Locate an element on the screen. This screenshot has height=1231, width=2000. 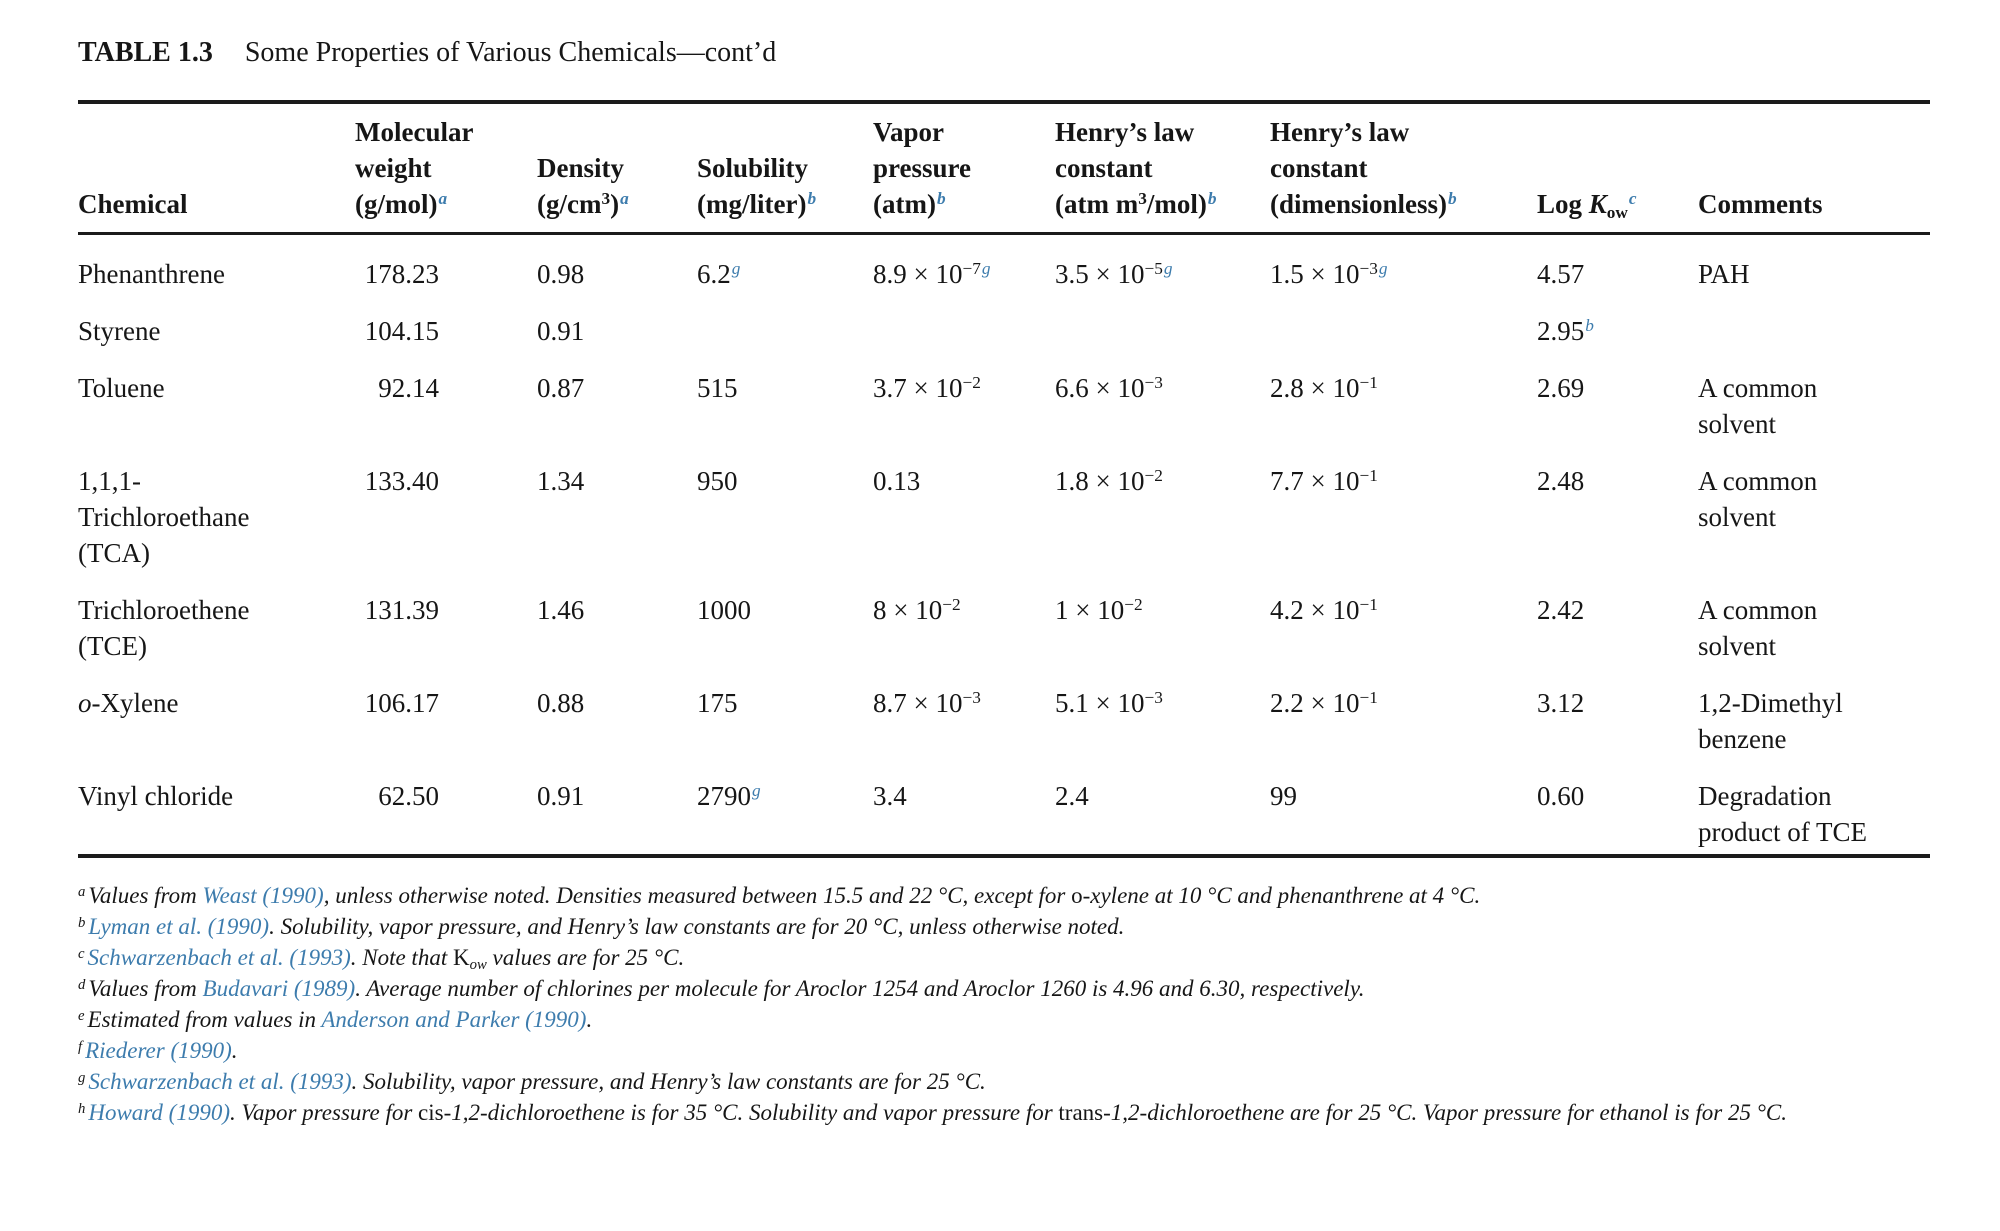
footnote-f: f Riederer (1990). is located at coordinates (158, 1050).